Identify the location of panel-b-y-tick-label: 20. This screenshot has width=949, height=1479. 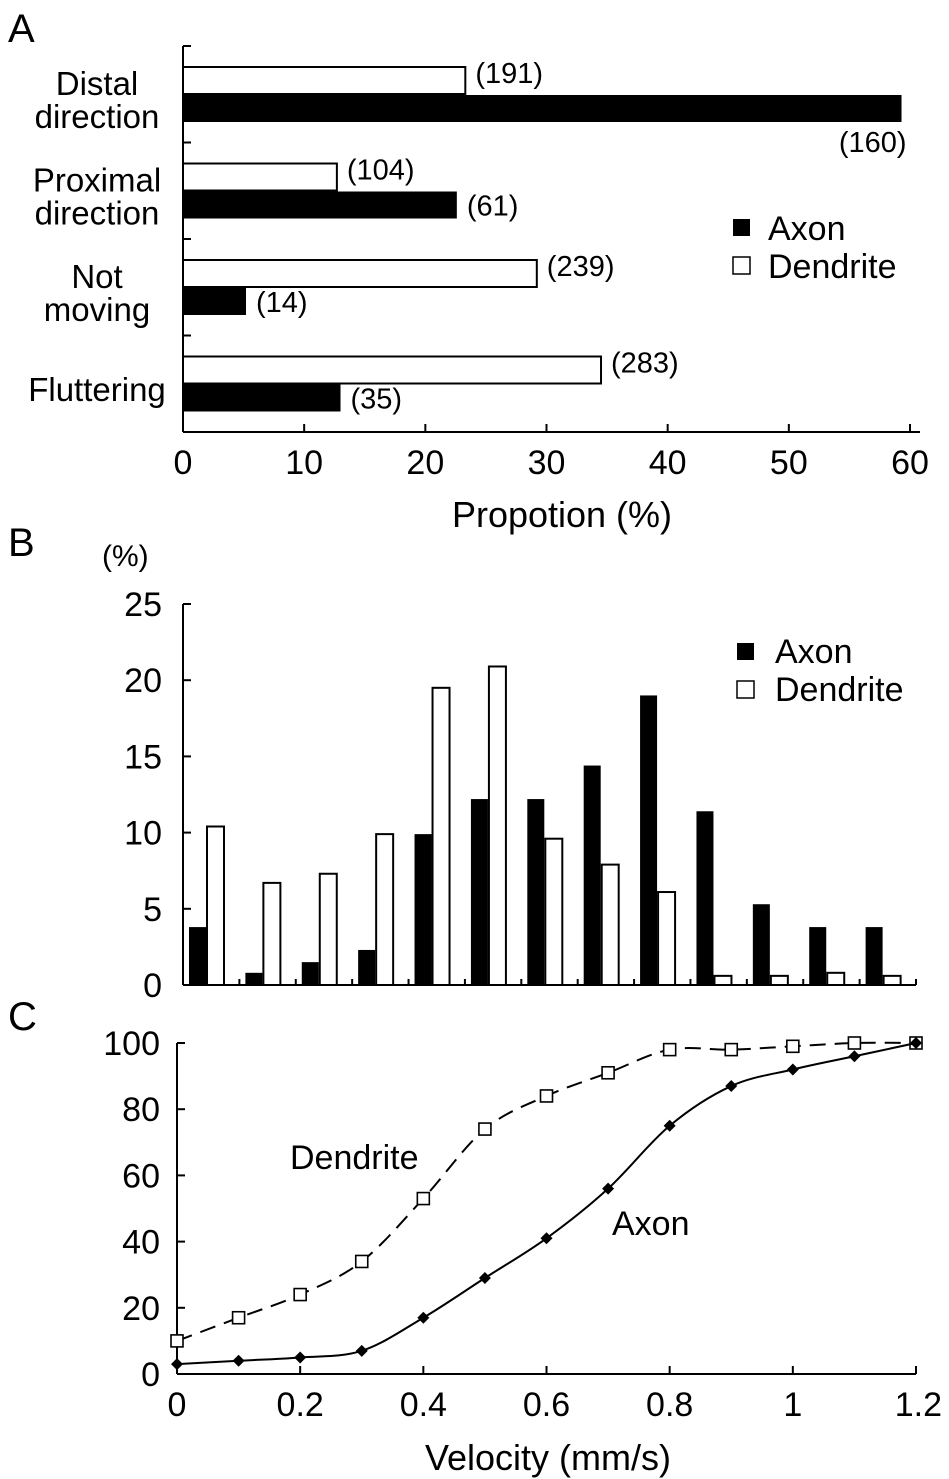
(143, 681).